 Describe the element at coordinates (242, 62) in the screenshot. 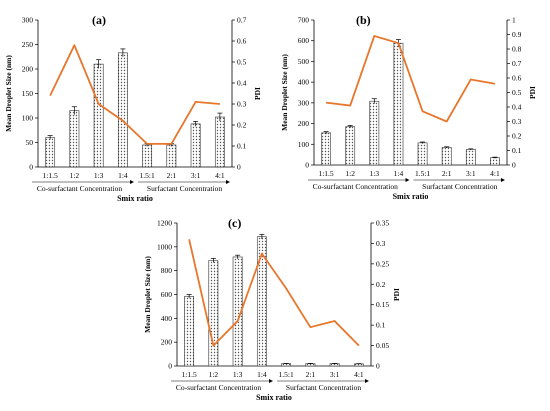

I see `y2-tick-label: 0.5` at that location.